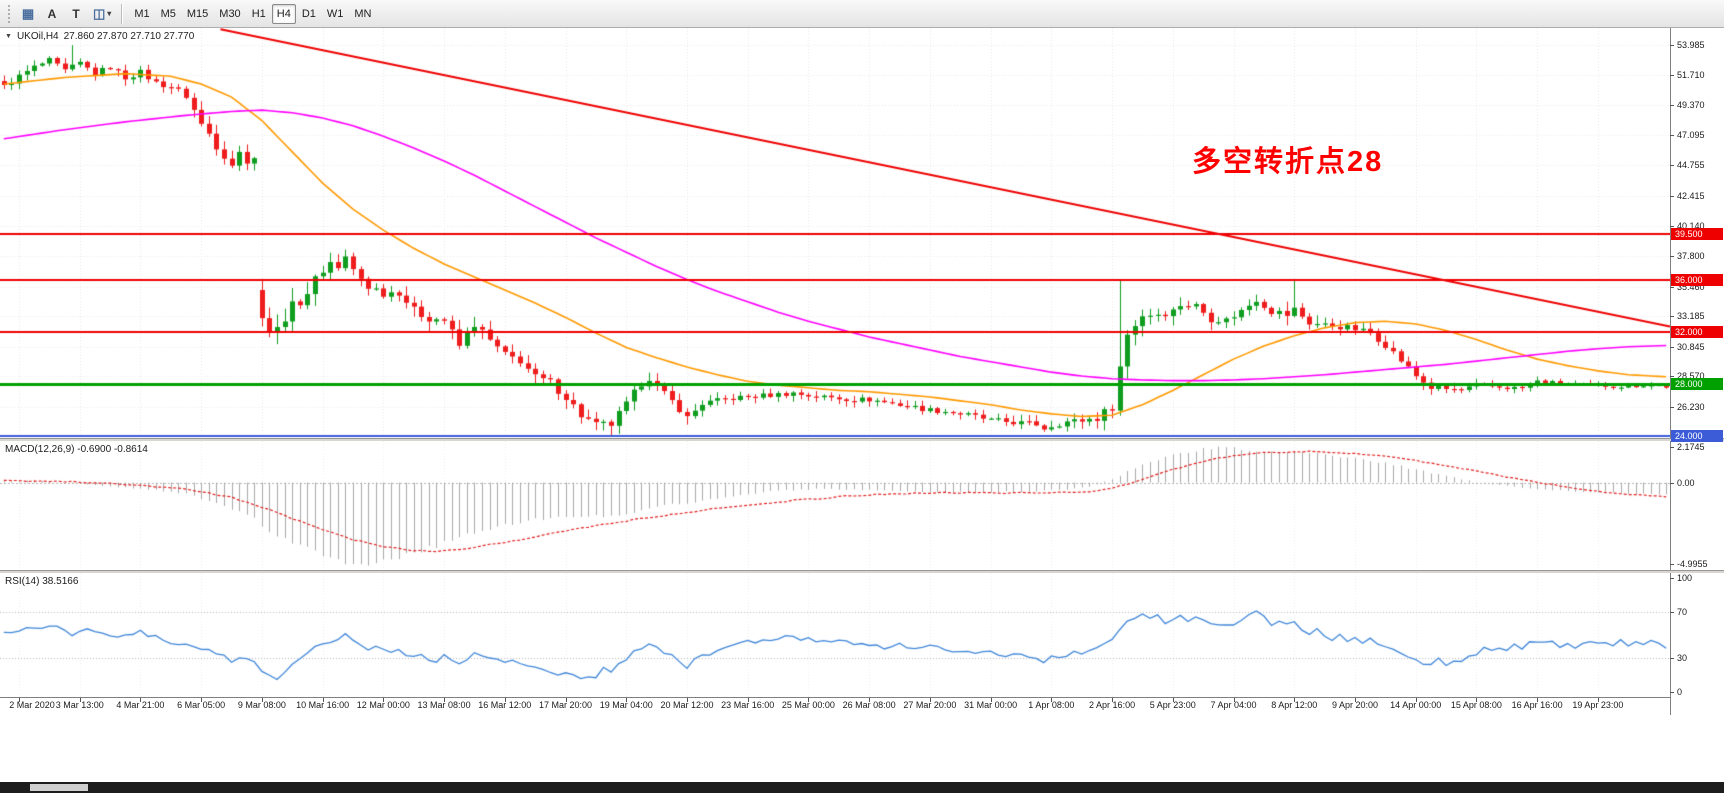 The image size is (1724, 793). I want to click on time-label: 2 Mar 2020, so click(32, 705).